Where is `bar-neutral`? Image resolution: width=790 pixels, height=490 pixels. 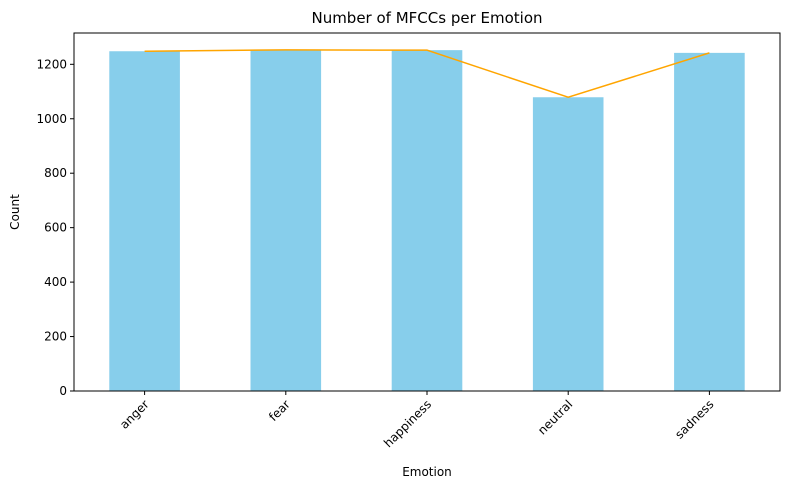 bar-neutral is located at coordinates (568, 244).